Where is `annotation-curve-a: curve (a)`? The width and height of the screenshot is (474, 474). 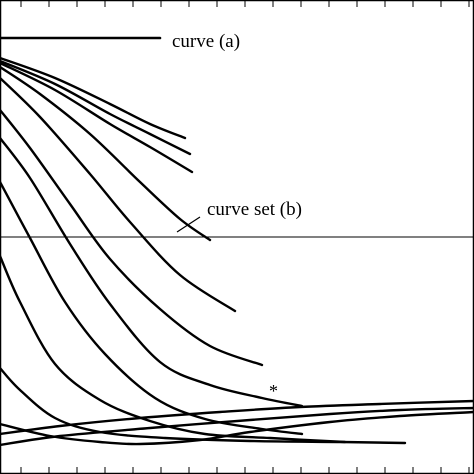
annotation-curve-a: curve (a) is located at coordinates (206, 41).